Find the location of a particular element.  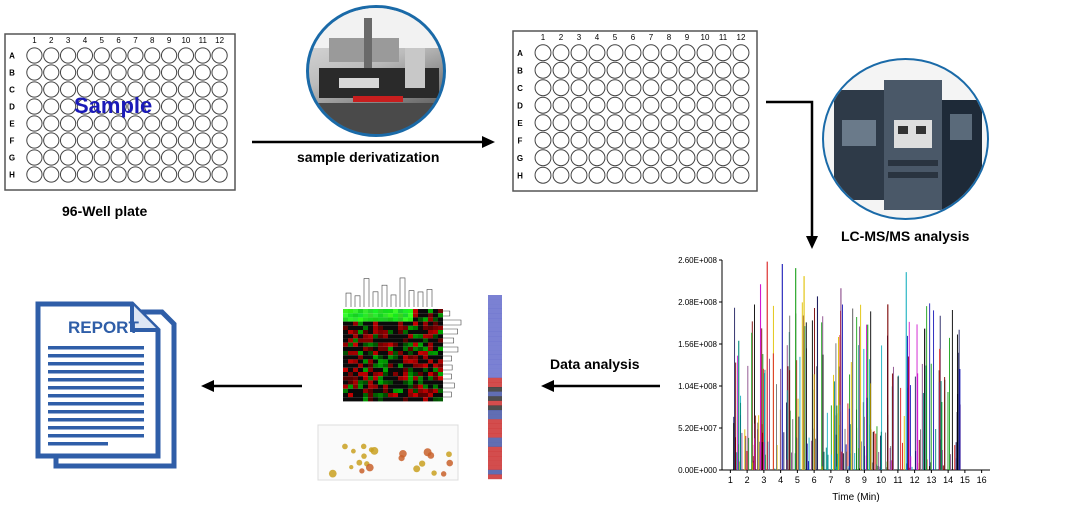

x-tick-label: 7 is located at coordinates (830, 480).